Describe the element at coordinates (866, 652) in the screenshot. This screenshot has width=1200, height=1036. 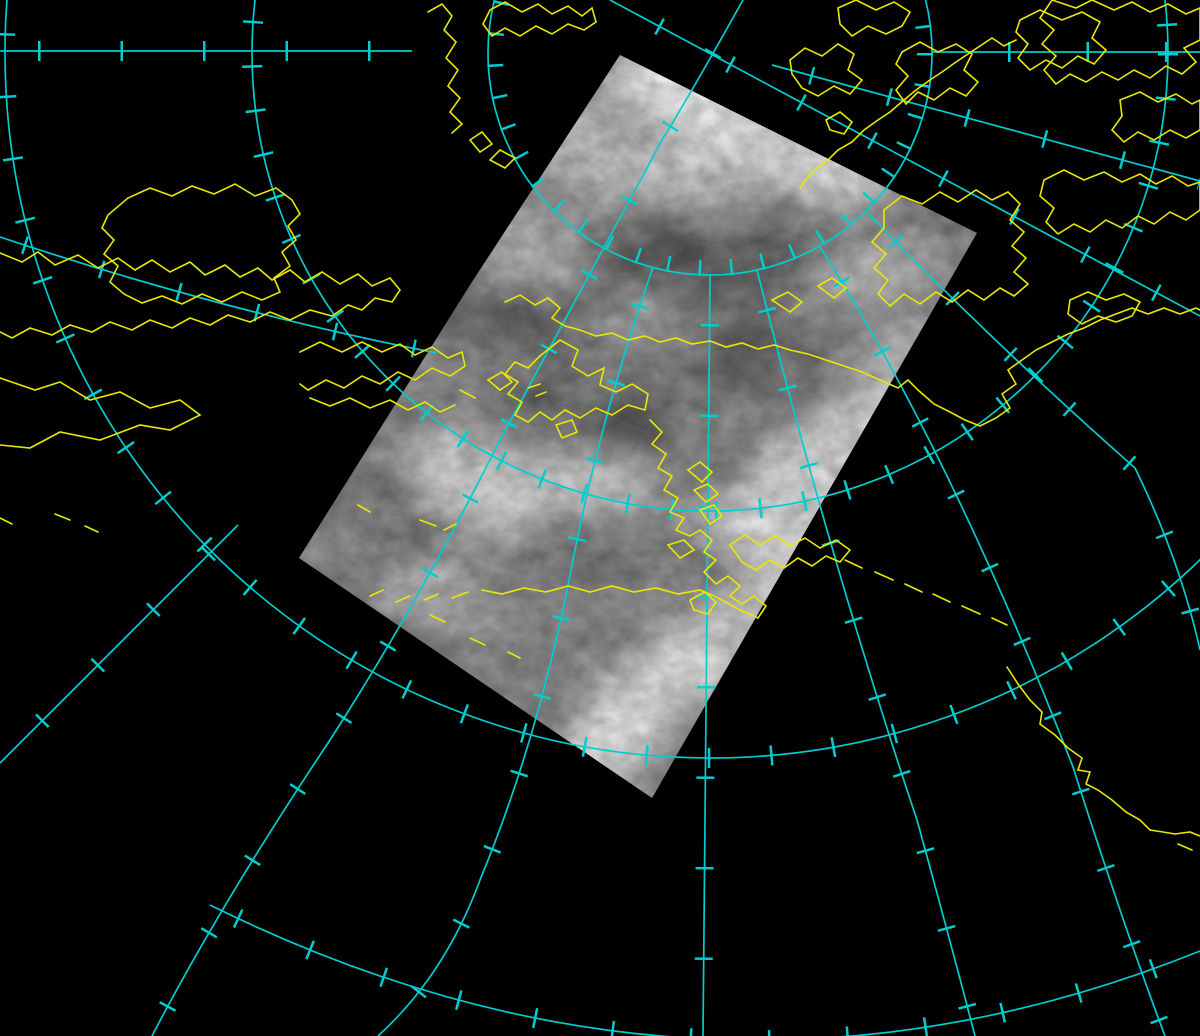
I see `meridian-ssе` at that location.